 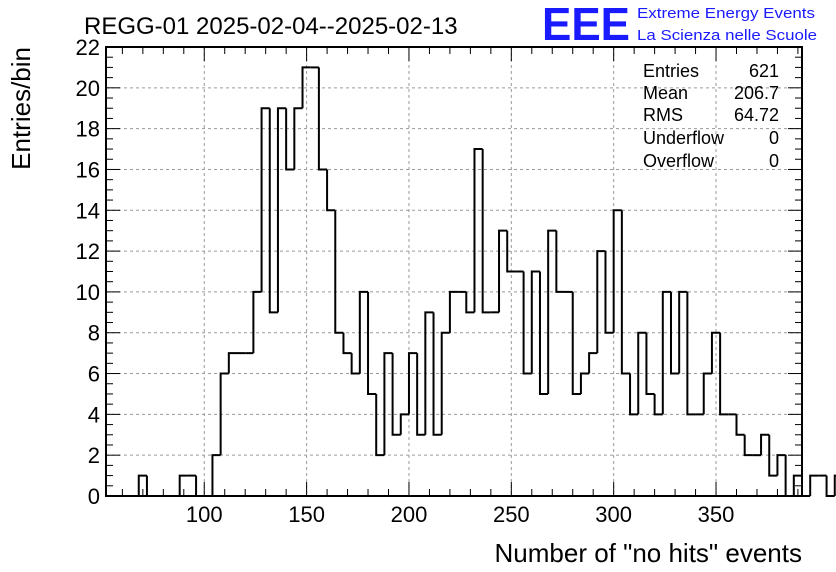 I want to click on y-tick-label: 2, so click(x=94, y=455).